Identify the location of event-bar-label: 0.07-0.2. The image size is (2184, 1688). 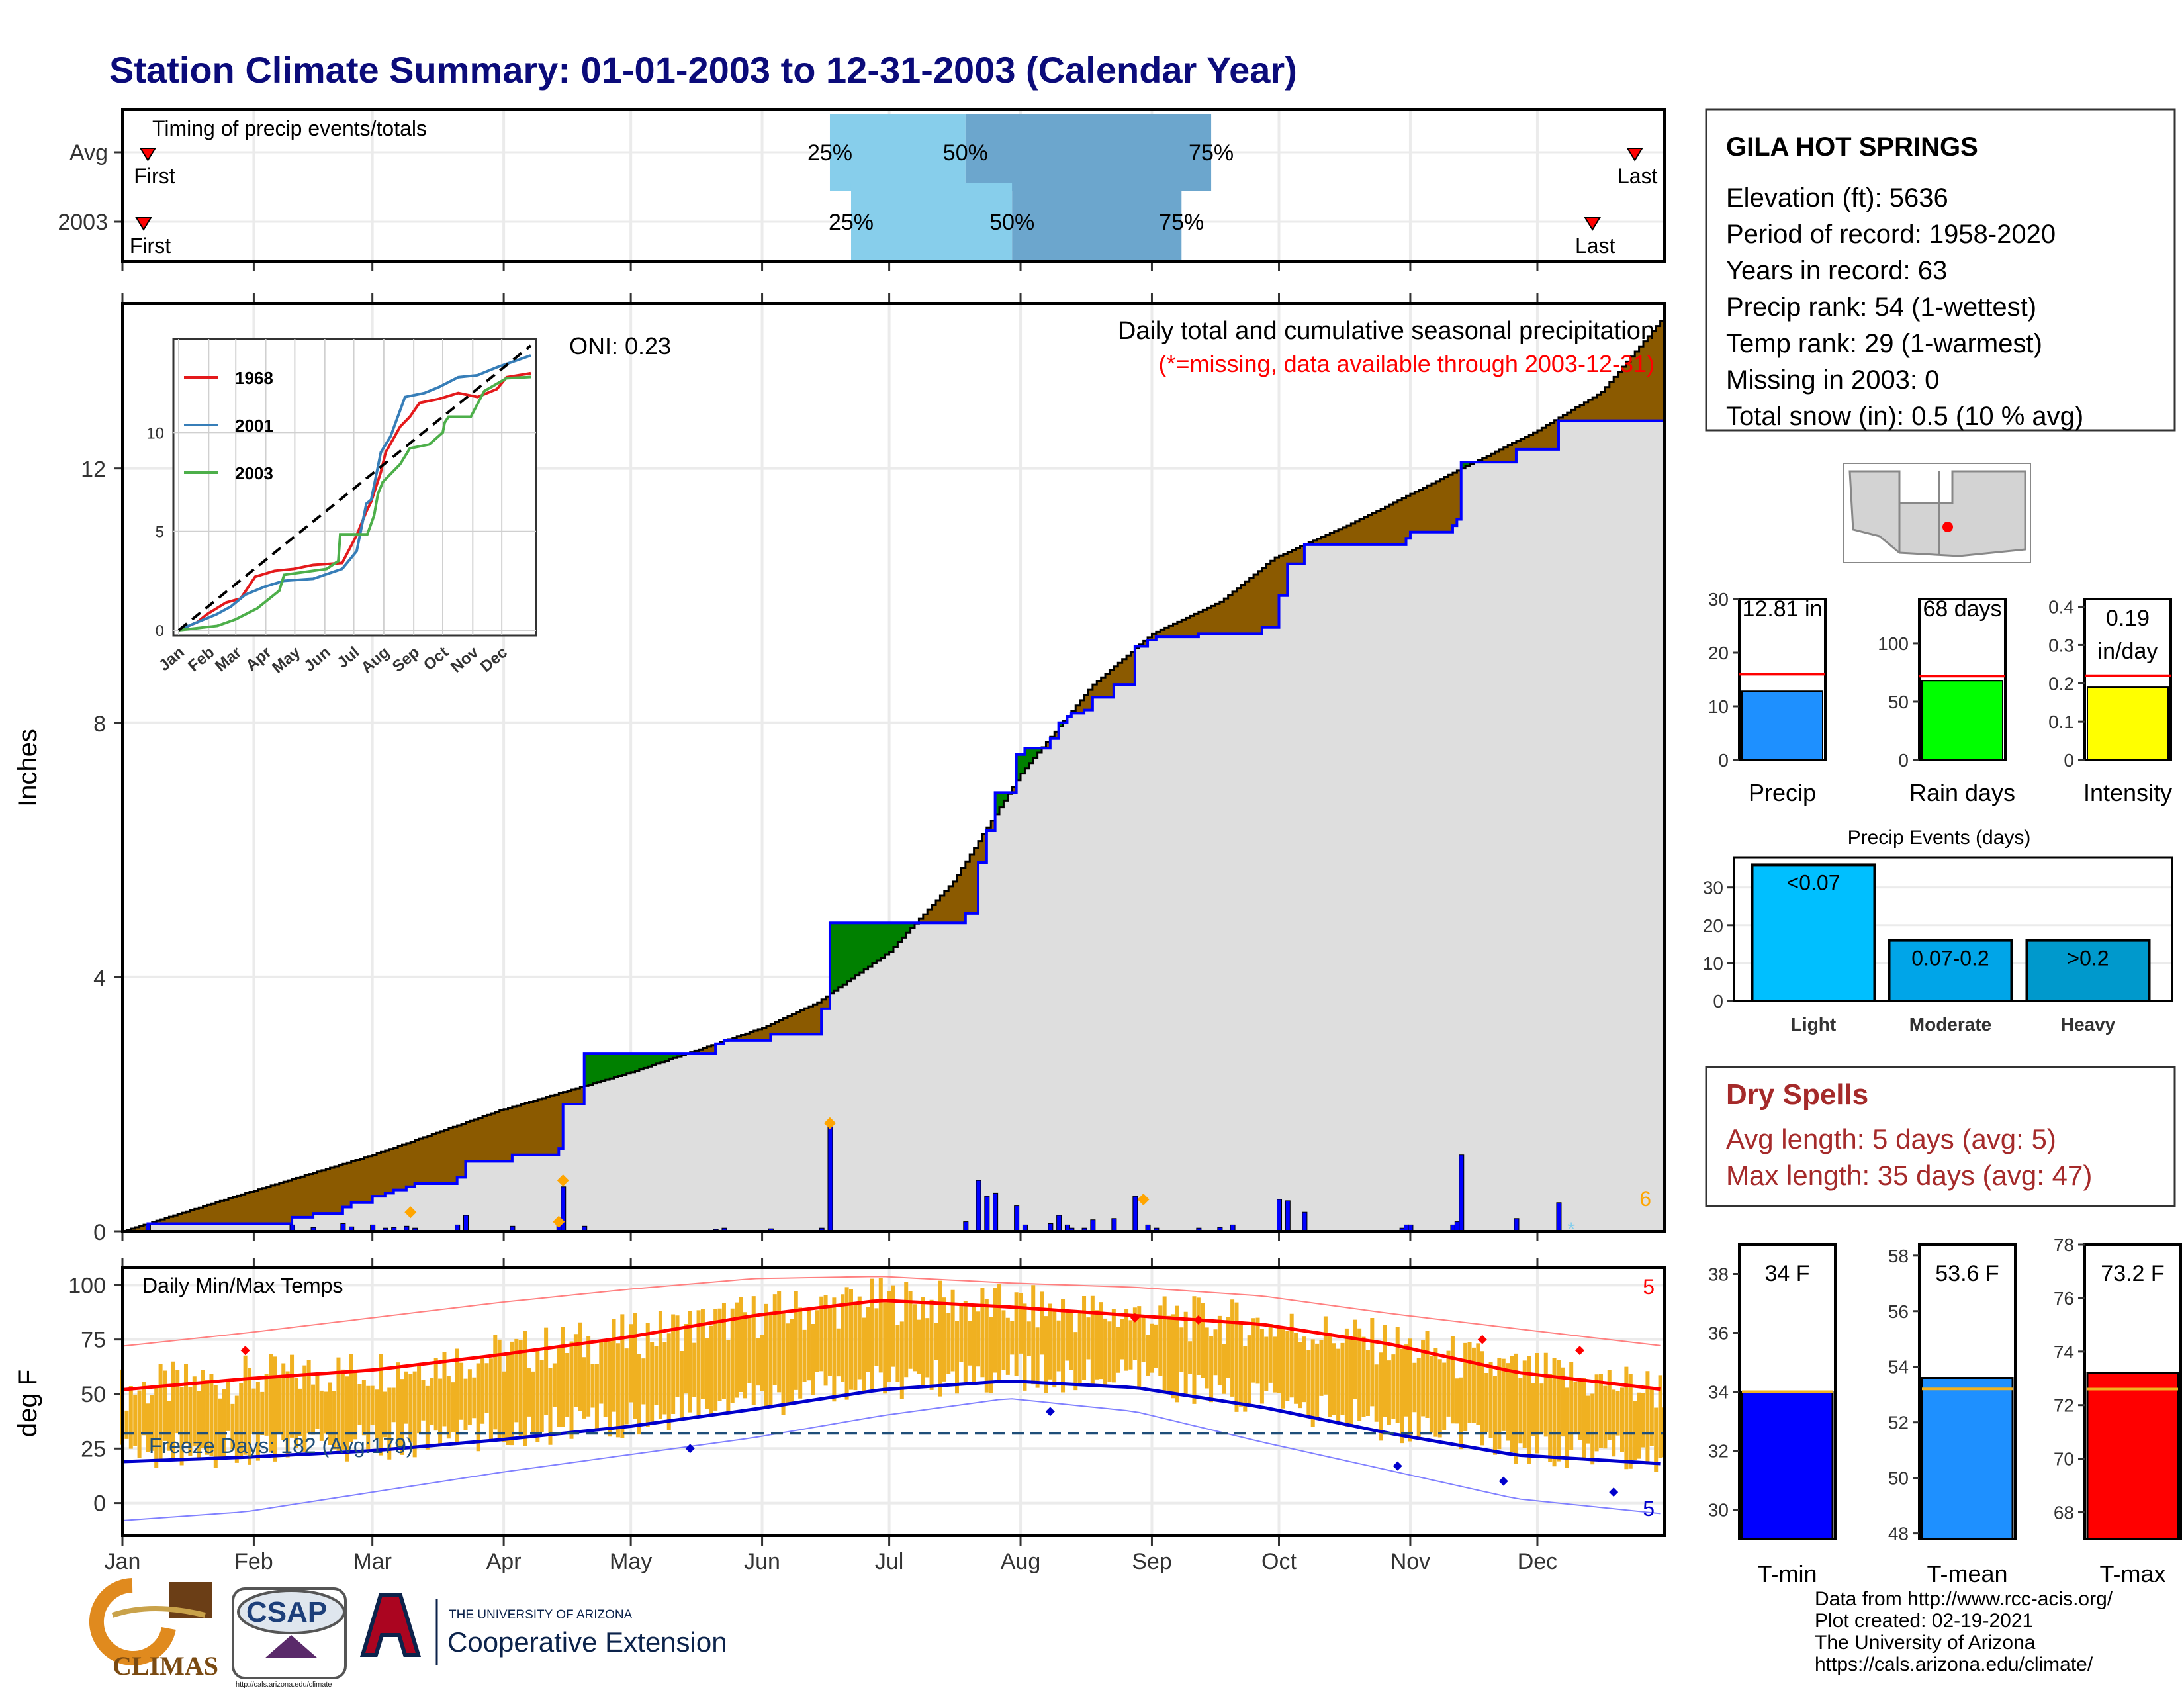
(1950, 958).